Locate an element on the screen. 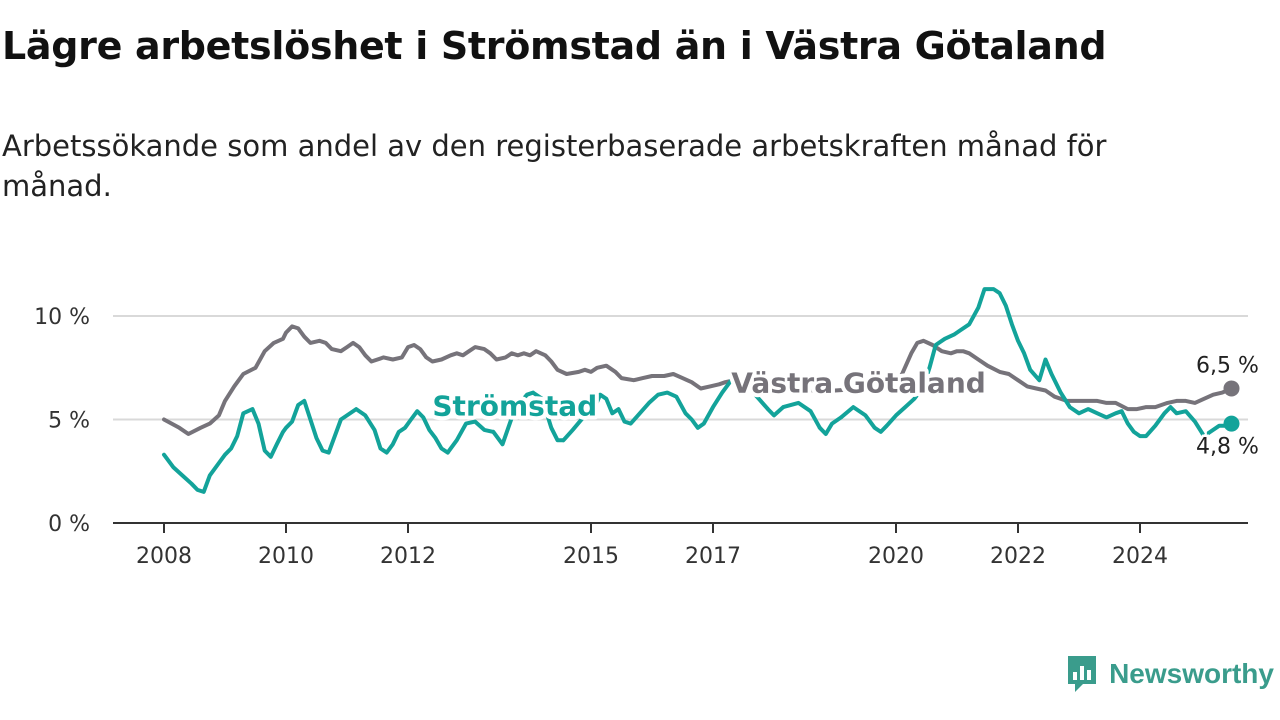 The height and width of the screenshot is (720, 1280). y-tick-label: 0 % is located at coordinates (69, 524).